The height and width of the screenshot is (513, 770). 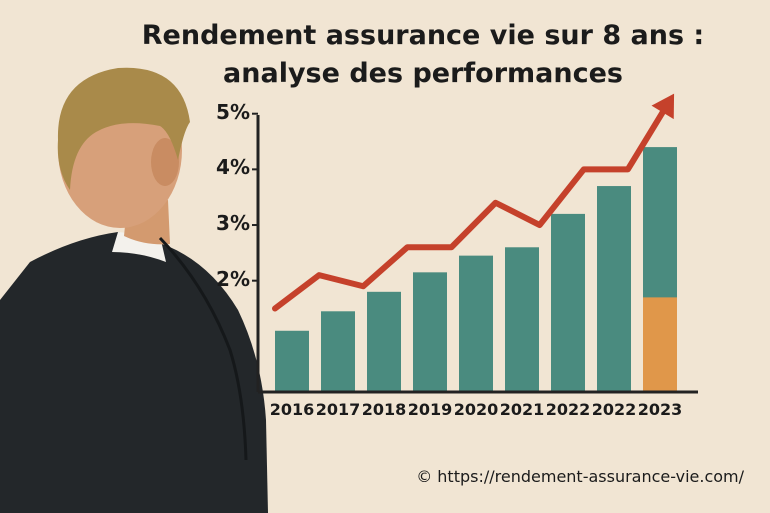 What do you see at coordinates (580, 476) in the screenshot?
I see `copyright-text: © https://rendement-assurance-vie.com/` at bounding box center [580, 476].